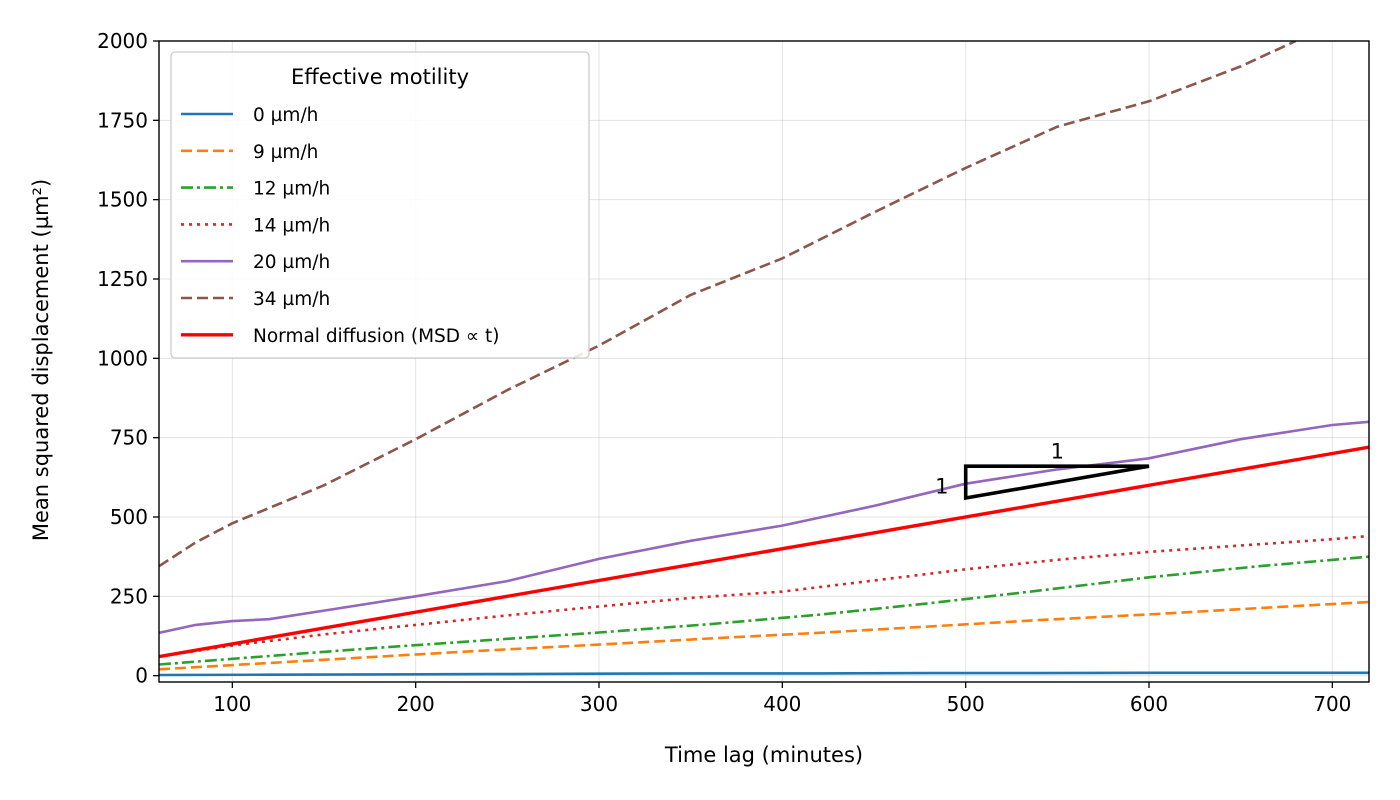 The width and height of the screenshot is (1400, 800). What do you see at coordinates (129, 517) in the screenshot?
I see `y-tick-label: 500` at bounding box center [129, 517].